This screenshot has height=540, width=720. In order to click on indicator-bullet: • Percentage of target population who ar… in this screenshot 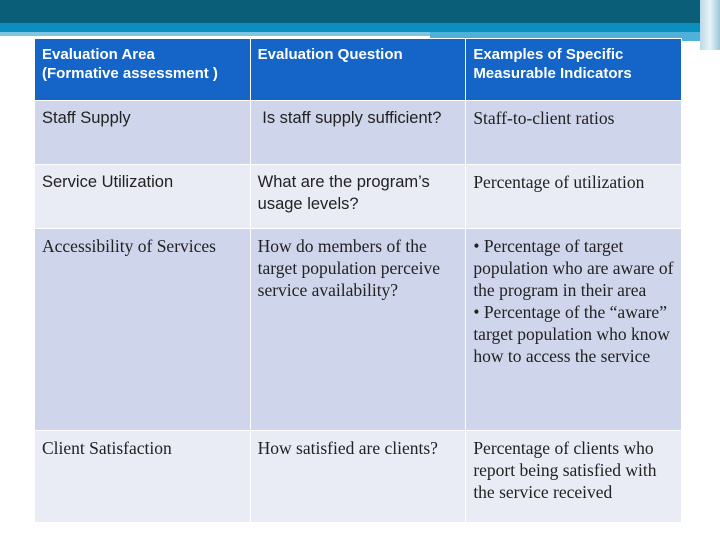, I will do `click(573, 268)`.